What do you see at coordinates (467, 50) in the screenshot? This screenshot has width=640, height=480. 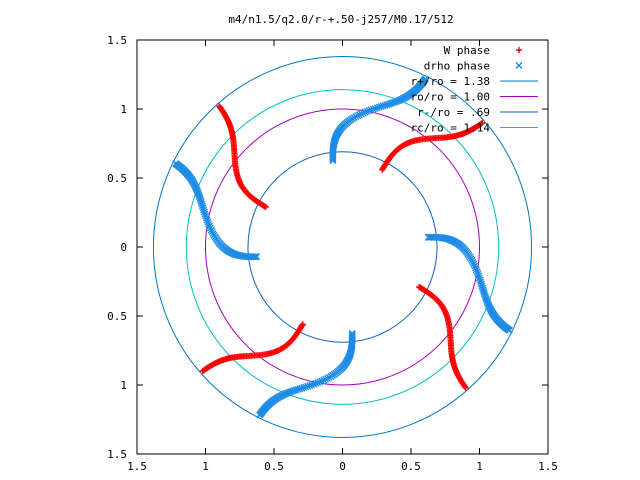 I see `legend-label: W phase` at bounding box center [467, 50].